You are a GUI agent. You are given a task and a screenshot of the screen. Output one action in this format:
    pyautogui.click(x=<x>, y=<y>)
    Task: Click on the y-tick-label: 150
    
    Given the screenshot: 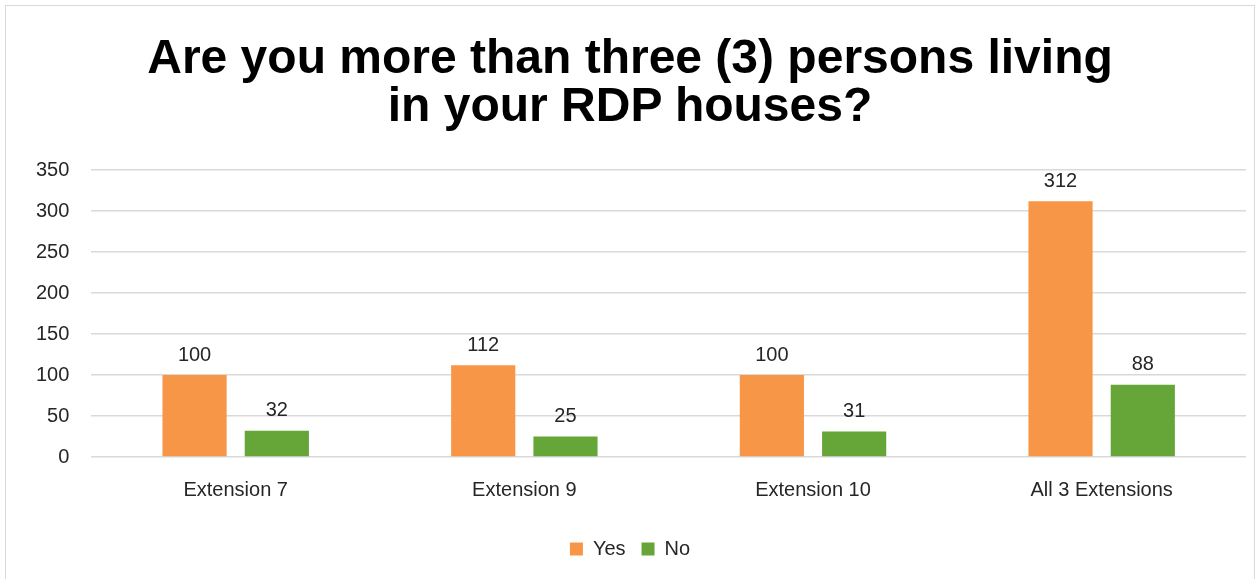 What is the action you would take?
    pyautogui.click(x=52, y=332)
    